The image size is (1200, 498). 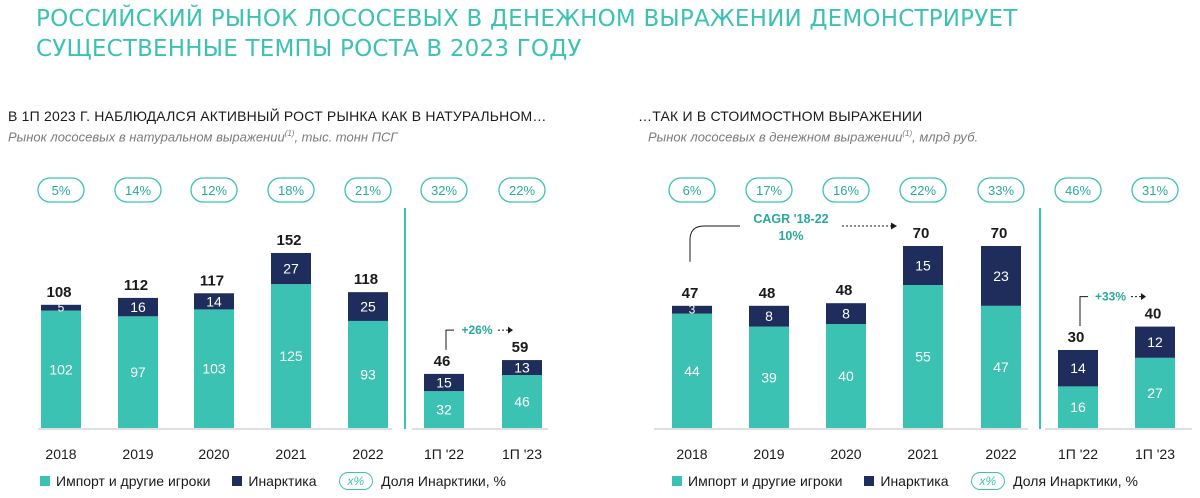 What do you see at coordinates (237, 481) in the screenshot?
I see `legend-swatch-inarktika` at bounding box center [237, 481].